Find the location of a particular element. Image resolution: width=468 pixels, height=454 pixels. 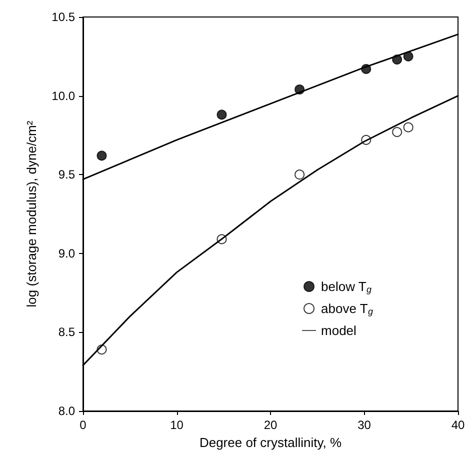

x-tick-label: 0 is located at coordinates (83, 425).